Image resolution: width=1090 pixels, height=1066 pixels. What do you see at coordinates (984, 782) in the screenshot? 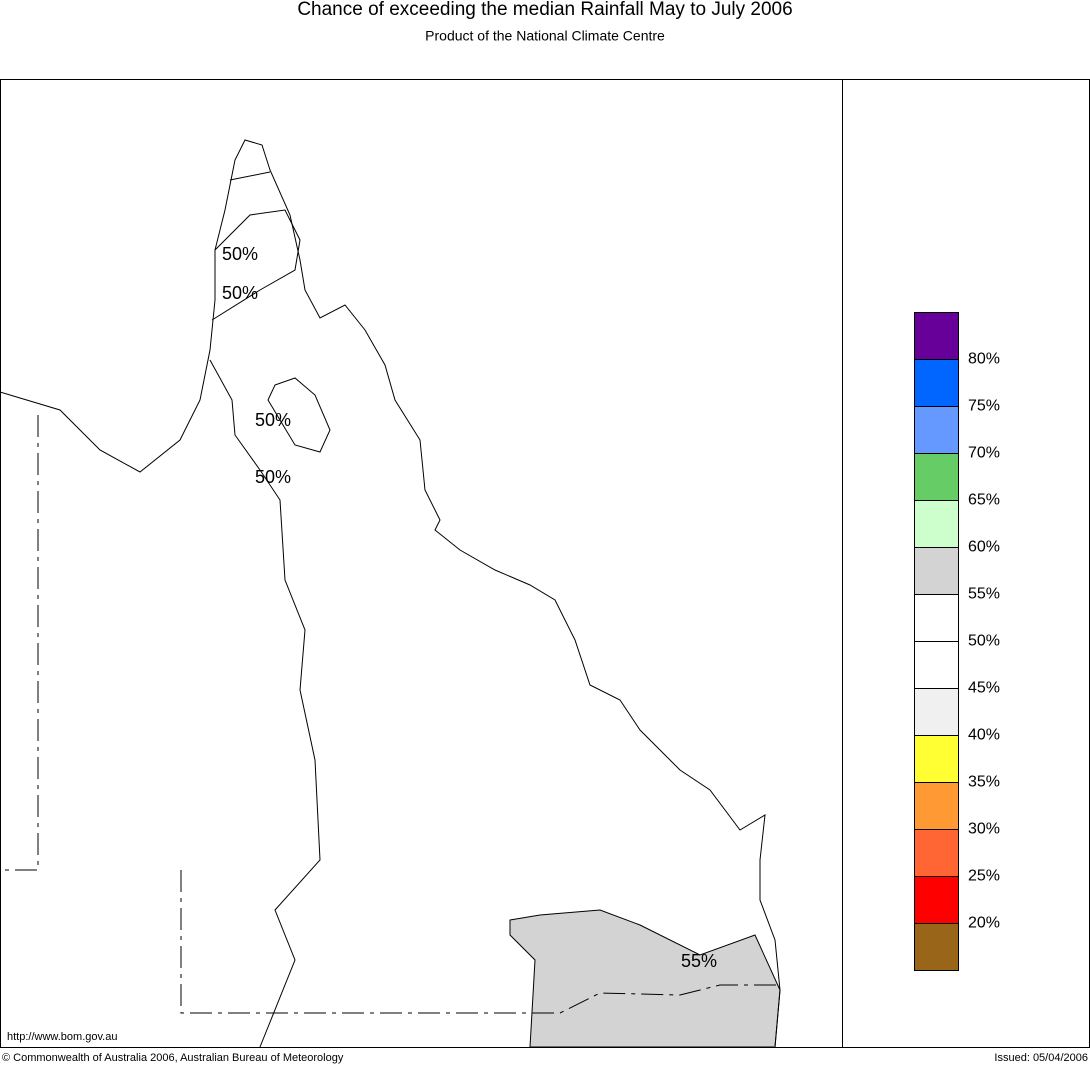
I see `legend-label: 35%` at bounding box center [984, 782].